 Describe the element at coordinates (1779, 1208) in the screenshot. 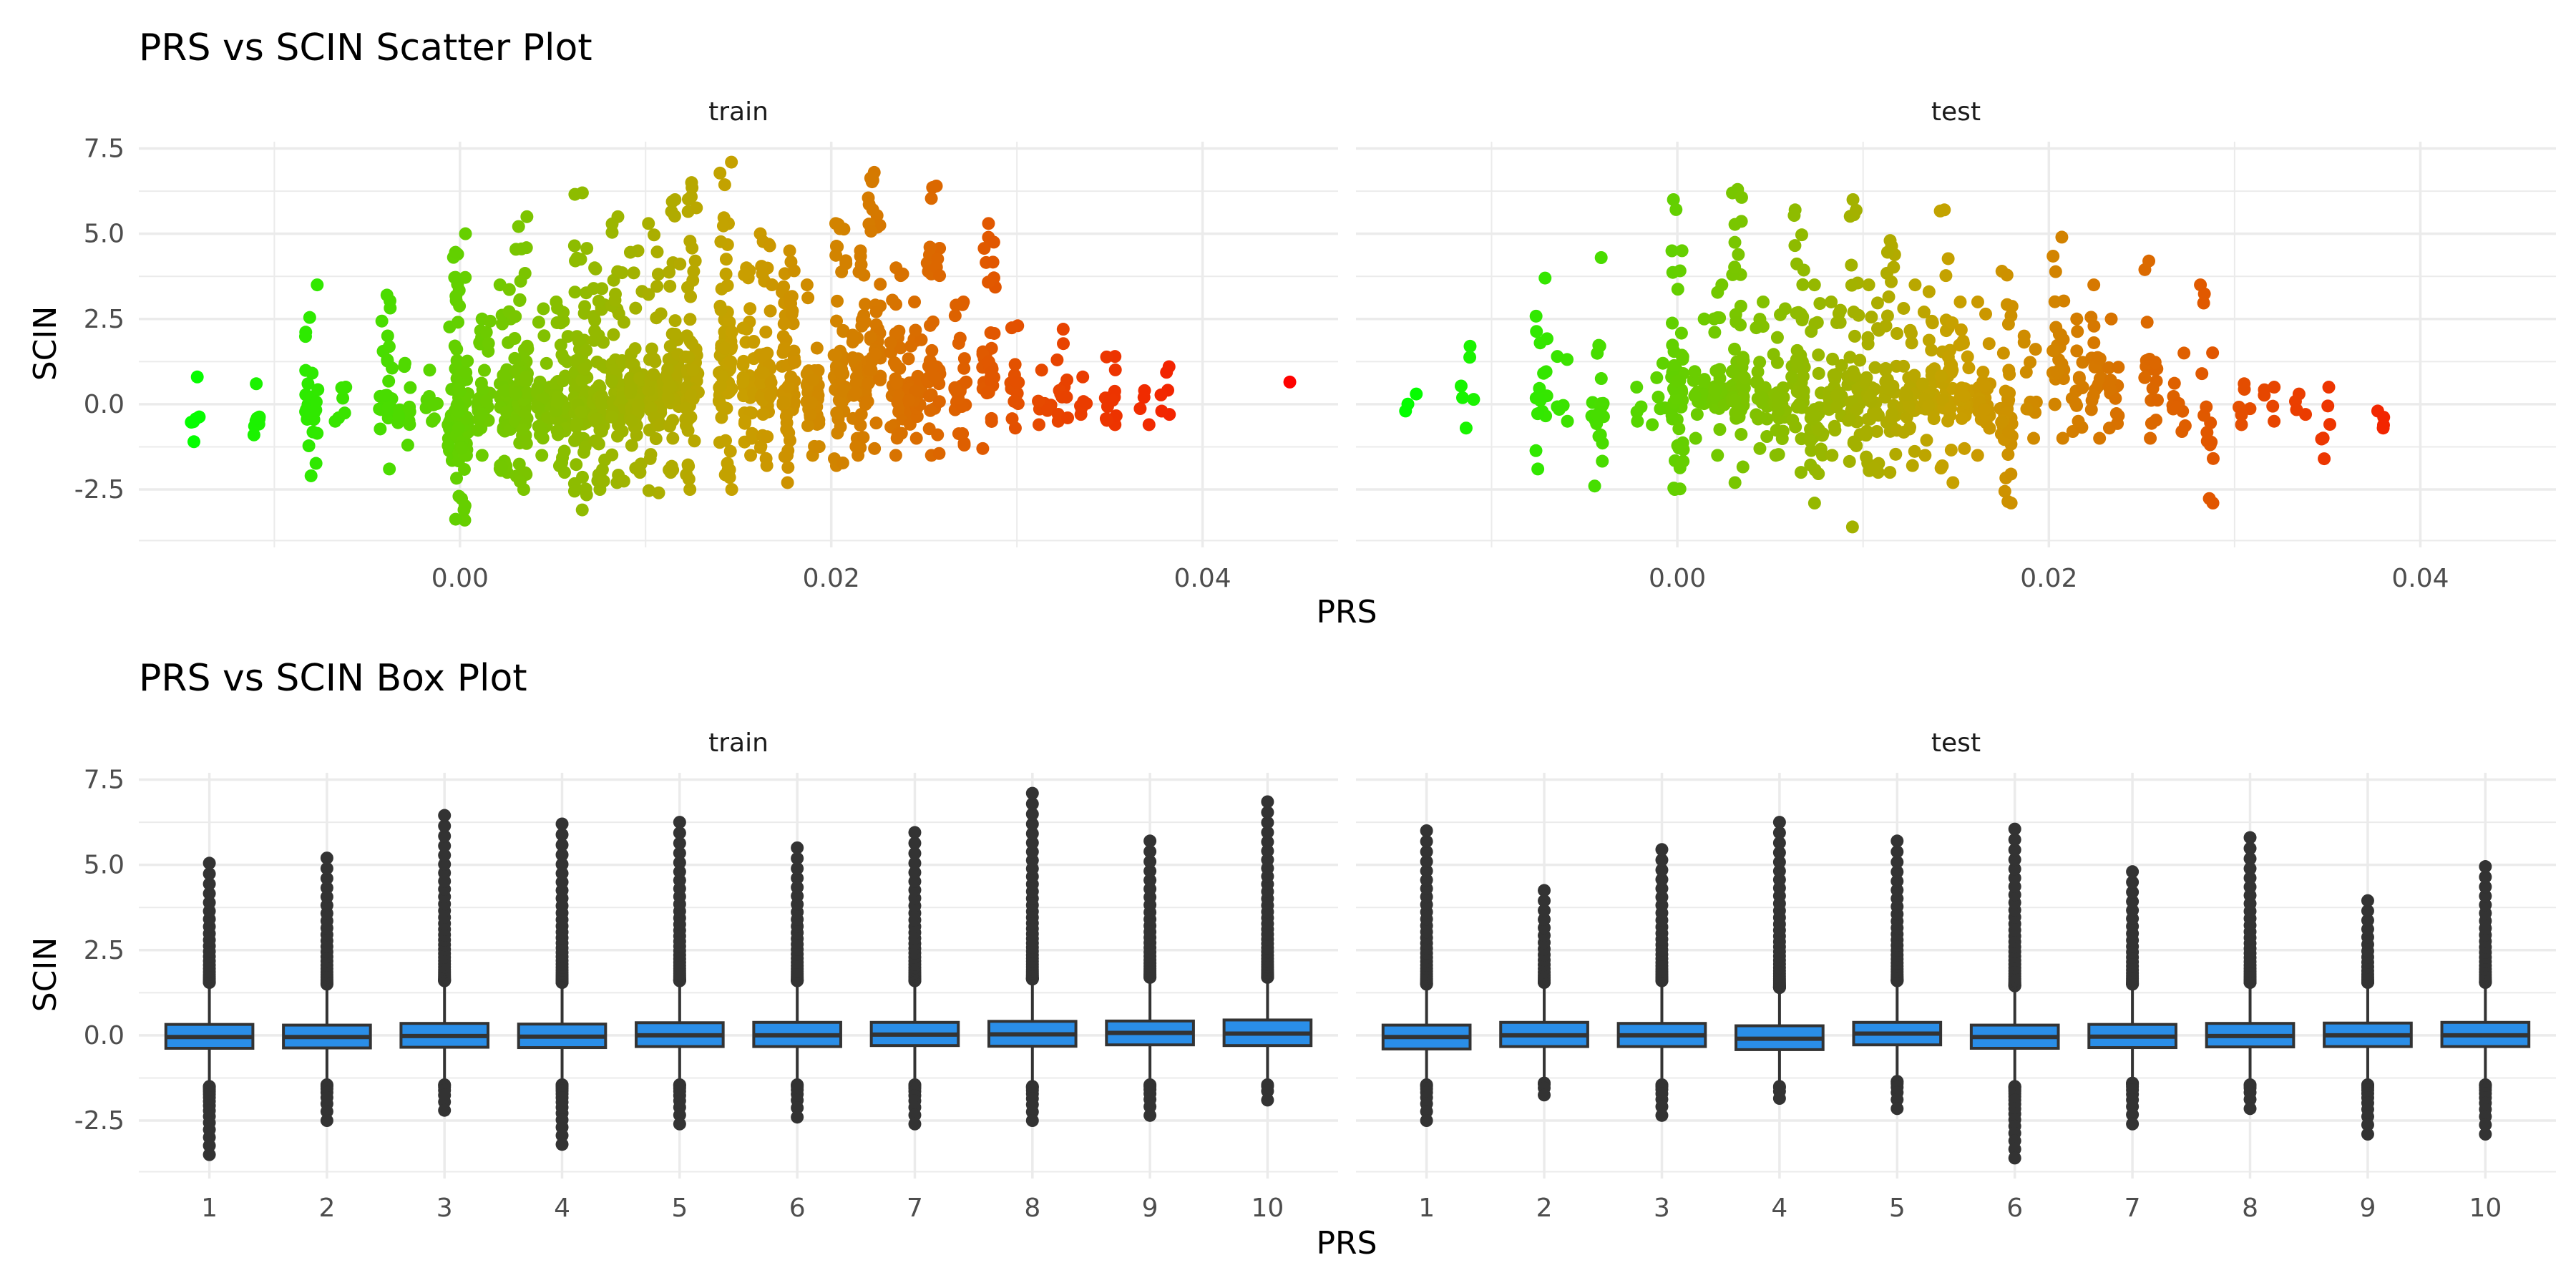

I see `x-tick-label: 4` at that location.